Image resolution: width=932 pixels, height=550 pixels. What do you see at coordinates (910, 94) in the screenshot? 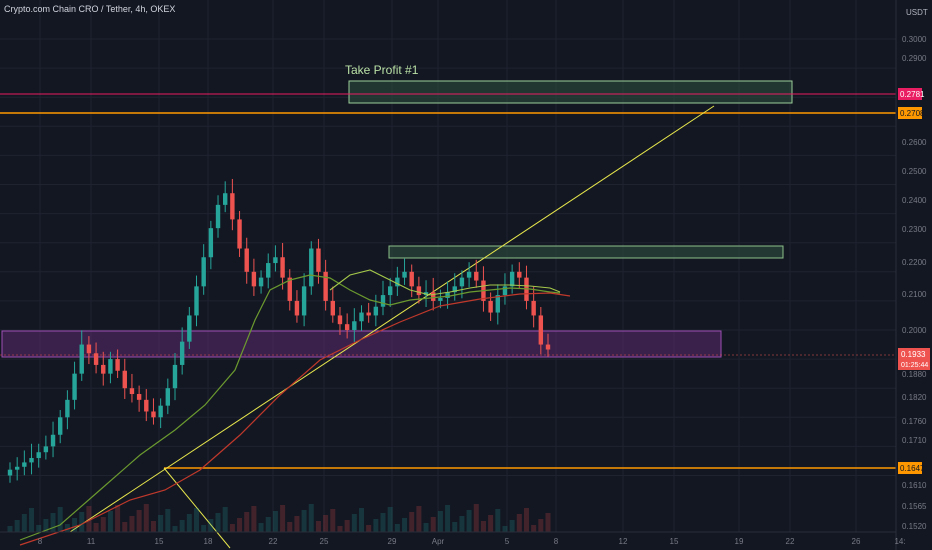
I see `level-badge-pink` at bounding box center [910, 94].